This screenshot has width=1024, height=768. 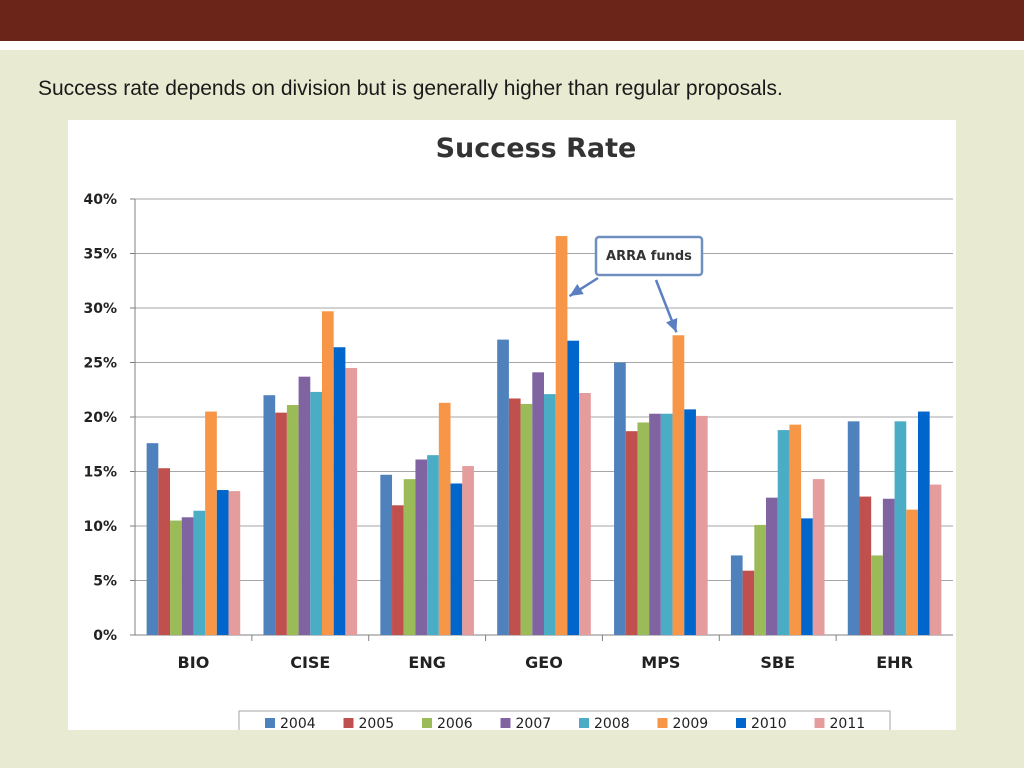 I want to click on legend-label: 2008, so click(x=612, y=723).